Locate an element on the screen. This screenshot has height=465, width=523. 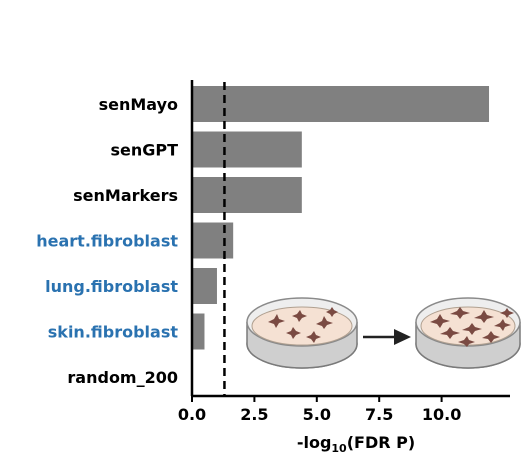
x-tick-label: 5.0 is located at coordinates (317, 414).